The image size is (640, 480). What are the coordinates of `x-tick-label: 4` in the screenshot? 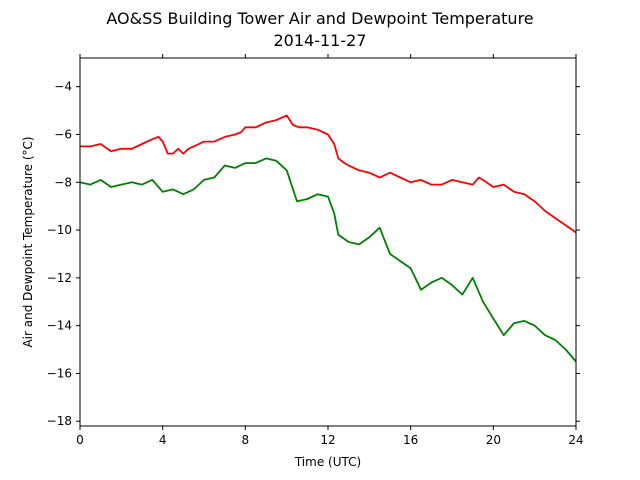 It's located at (163, 440).